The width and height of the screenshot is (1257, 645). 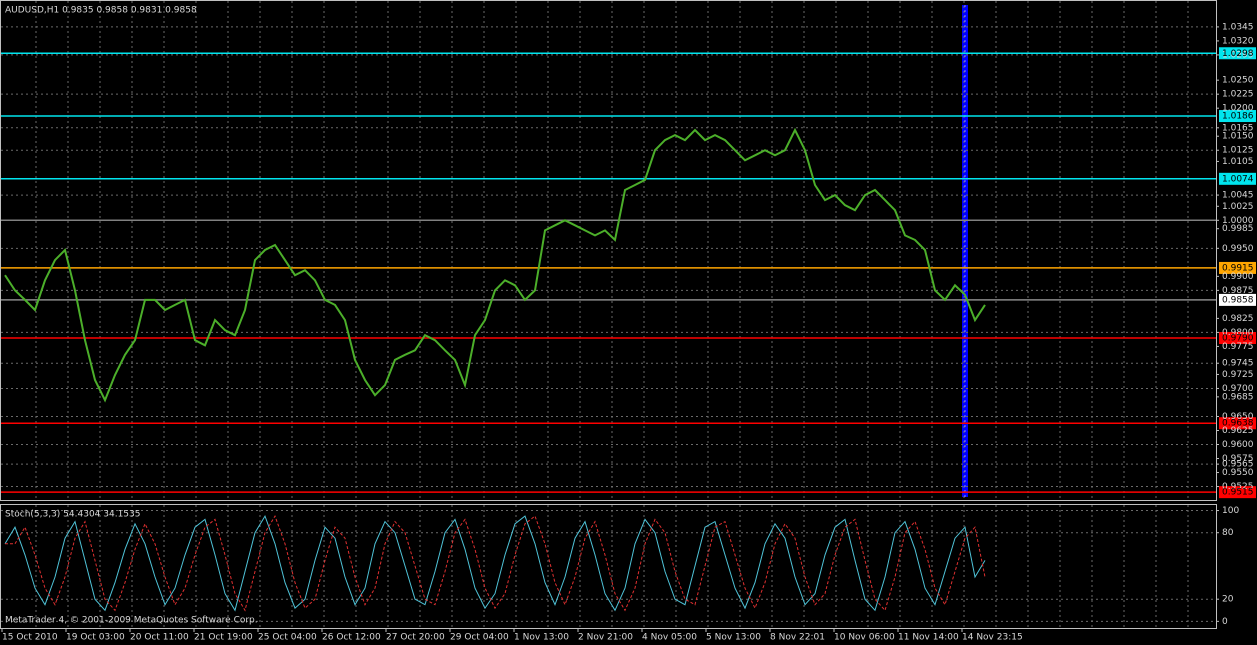 I want to click on y-tick-label: 0.9725, so click(x=1238, y=375).